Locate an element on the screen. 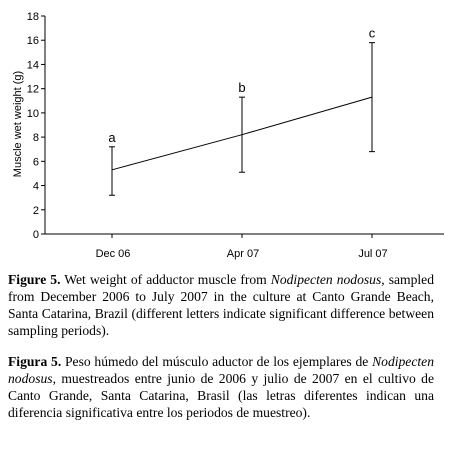 This screenshot has width=450, height=464. y-tick-label: 0 is located at coordinates (36, 235).